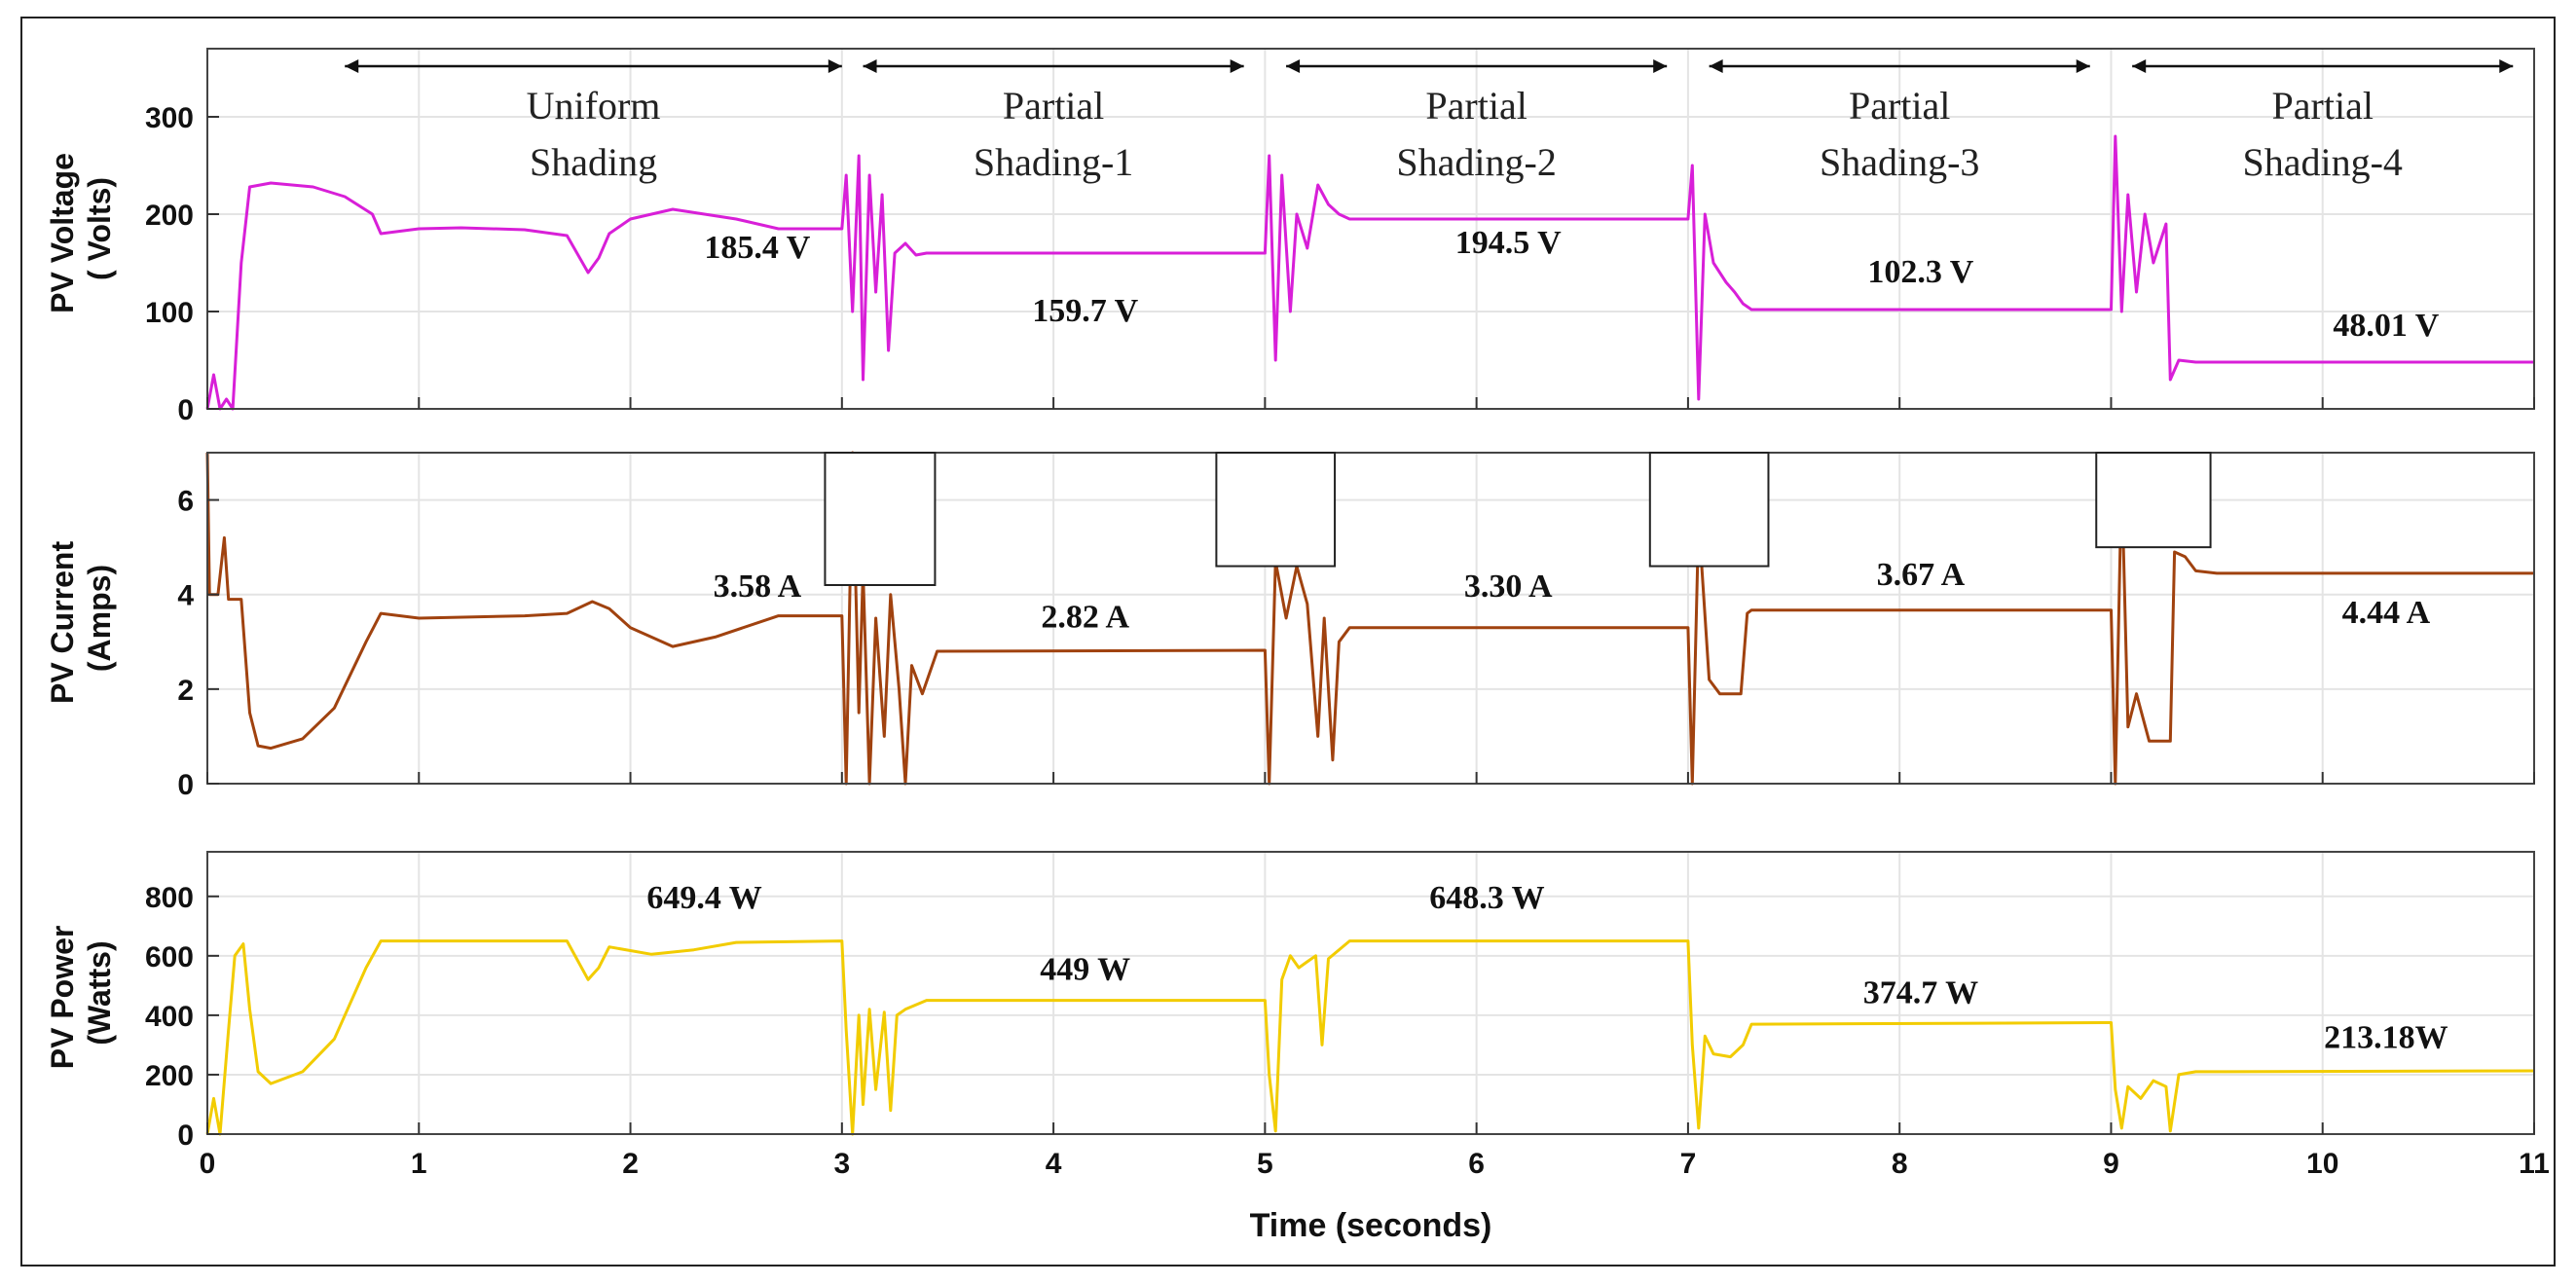  What do you see at coordinates (1571, 284) in the screenshot?
I see `voltage-annotations: 185.4 V 159.7 V 194.5 V 102.3 V 48.01 V` at bounding box center [1571, 284].